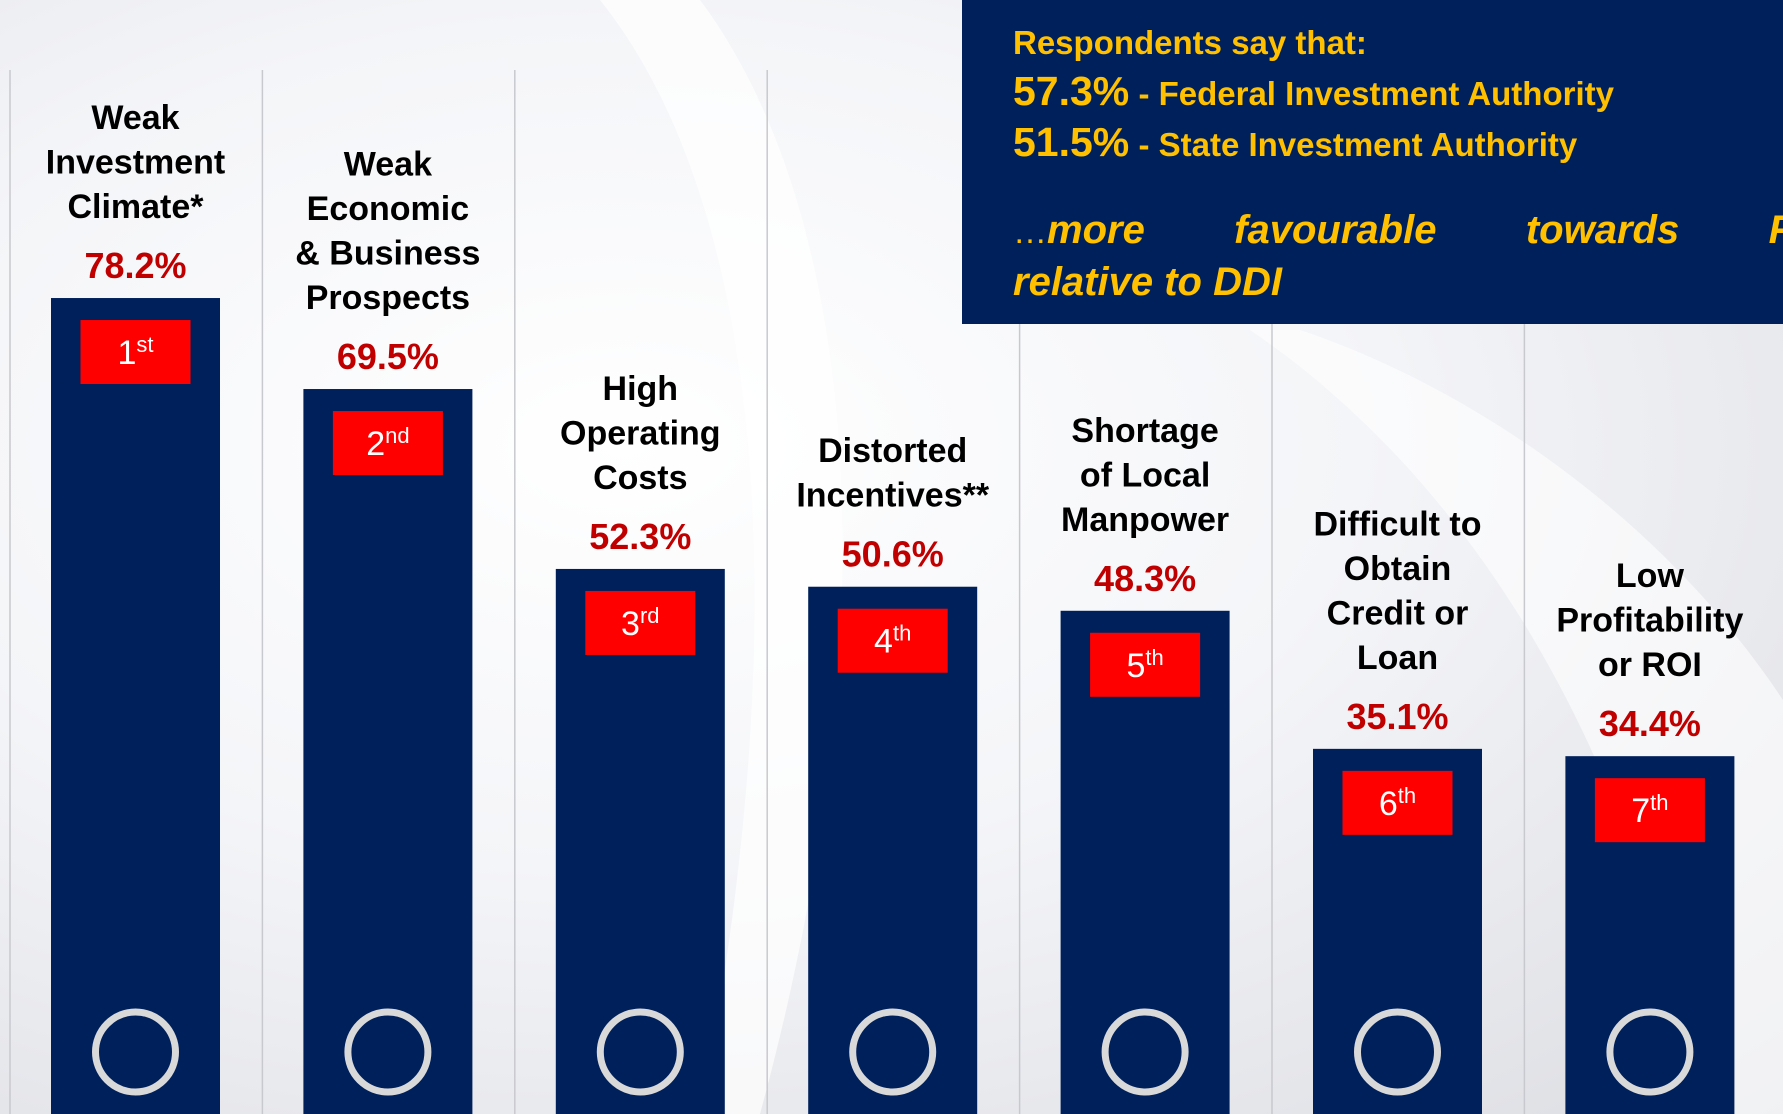 Image resolution: width=1783 pixels, height=1114 pixels. I want to click on callout-value: 57.3%, so click(1071, 91).